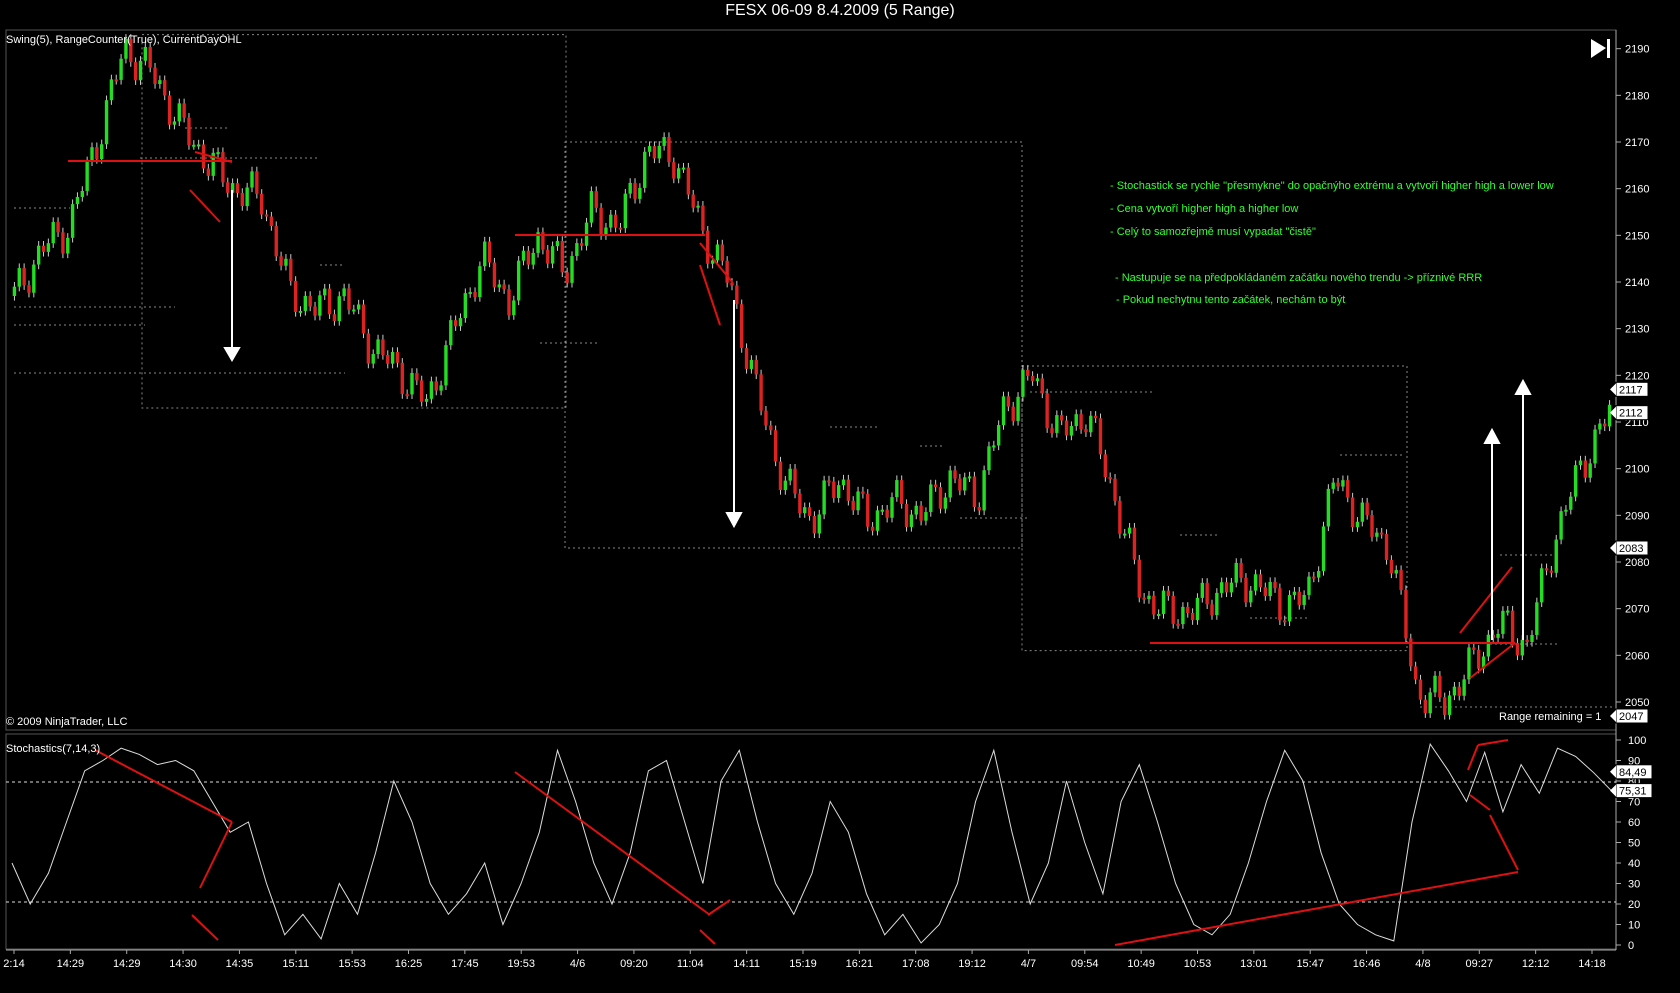 This screenshot has height=993, width=1680. I want to click on time-tick-label: 2:14, so click(13, 964).